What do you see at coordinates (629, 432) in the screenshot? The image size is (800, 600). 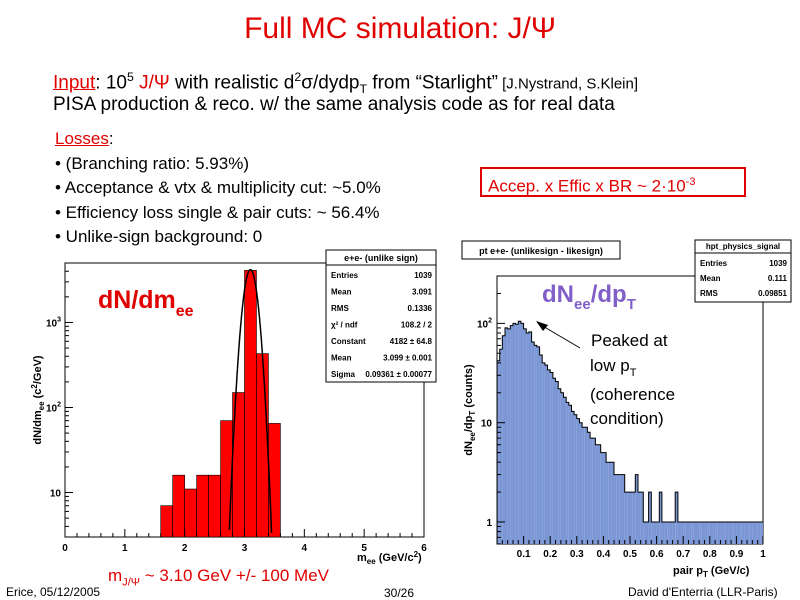 I see `pt-histogram-outline` at bounding box center [629, 432].